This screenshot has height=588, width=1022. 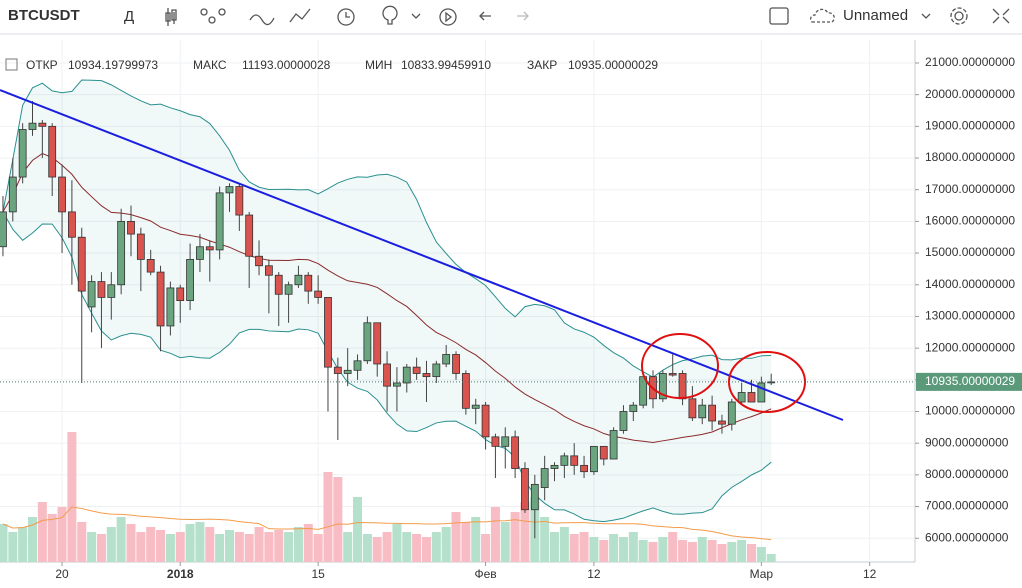 What do you see at coordinates (970, 252) in the screenshot?
I see `y-tick-label: 15000.00000000` at bounding box center [970, 252].